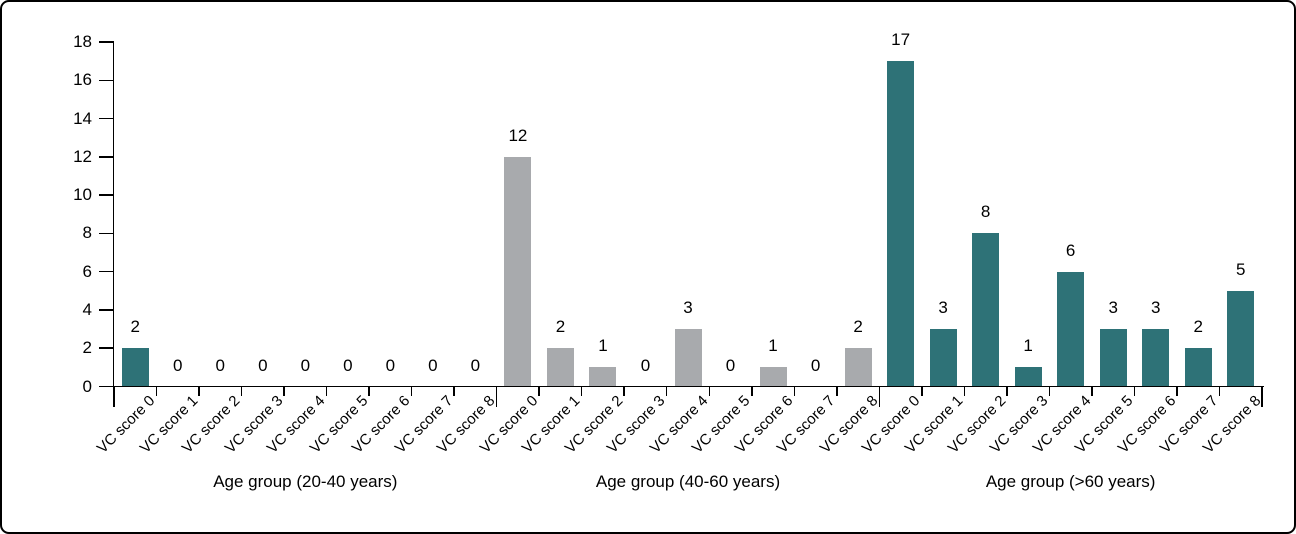  What do you see at coordinates (87, 271) in the screenshot?
I see `y-tick-label: 6` at bounding box center [87, 271].